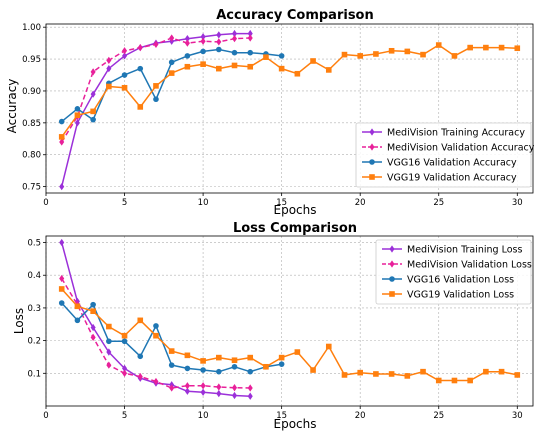 This screenshot has width=550, height=435. Describe the element at coordinates (469, 265) in the screenshot. I see `legend-label: MediVision Validation Loss` at that location.